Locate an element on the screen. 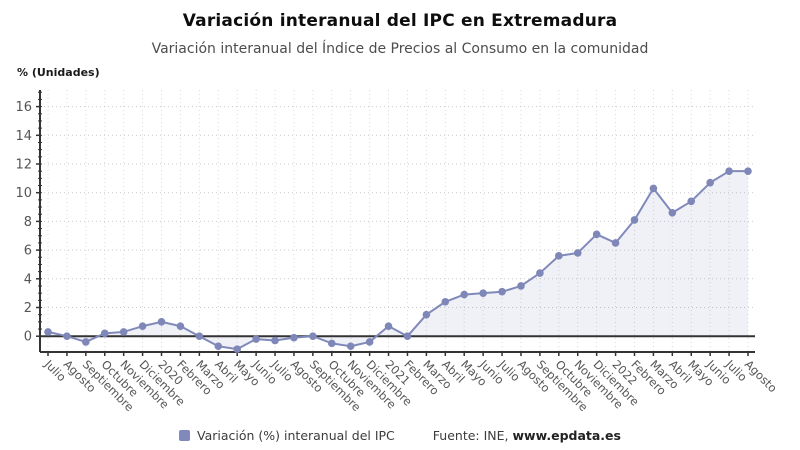 The image size is (800, 450). legend-label: Variación (%) interanual del IPC is located at coordinates (296, 435).